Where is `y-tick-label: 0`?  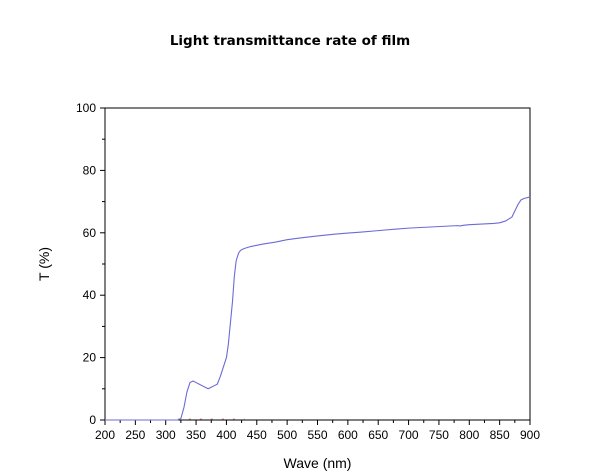 y-tick-label: 0 is located at coordinates (92, 420).